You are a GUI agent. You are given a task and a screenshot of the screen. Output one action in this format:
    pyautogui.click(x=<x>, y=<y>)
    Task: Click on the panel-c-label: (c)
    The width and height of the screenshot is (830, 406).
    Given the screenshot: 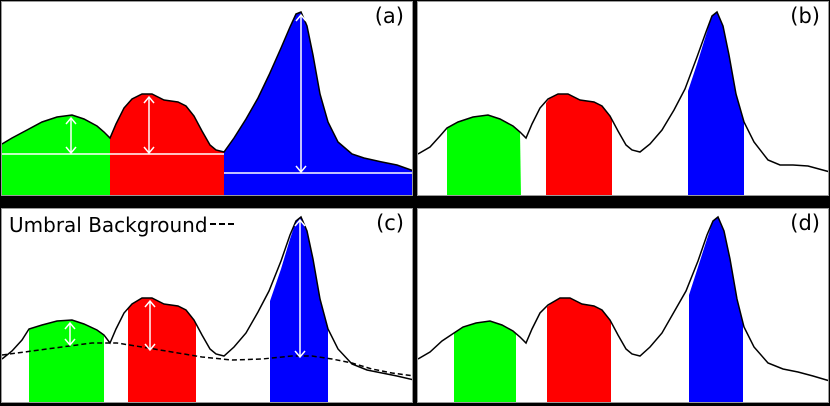 What is the action you would take?
    pyautogui.click(x=390, y=223)
    